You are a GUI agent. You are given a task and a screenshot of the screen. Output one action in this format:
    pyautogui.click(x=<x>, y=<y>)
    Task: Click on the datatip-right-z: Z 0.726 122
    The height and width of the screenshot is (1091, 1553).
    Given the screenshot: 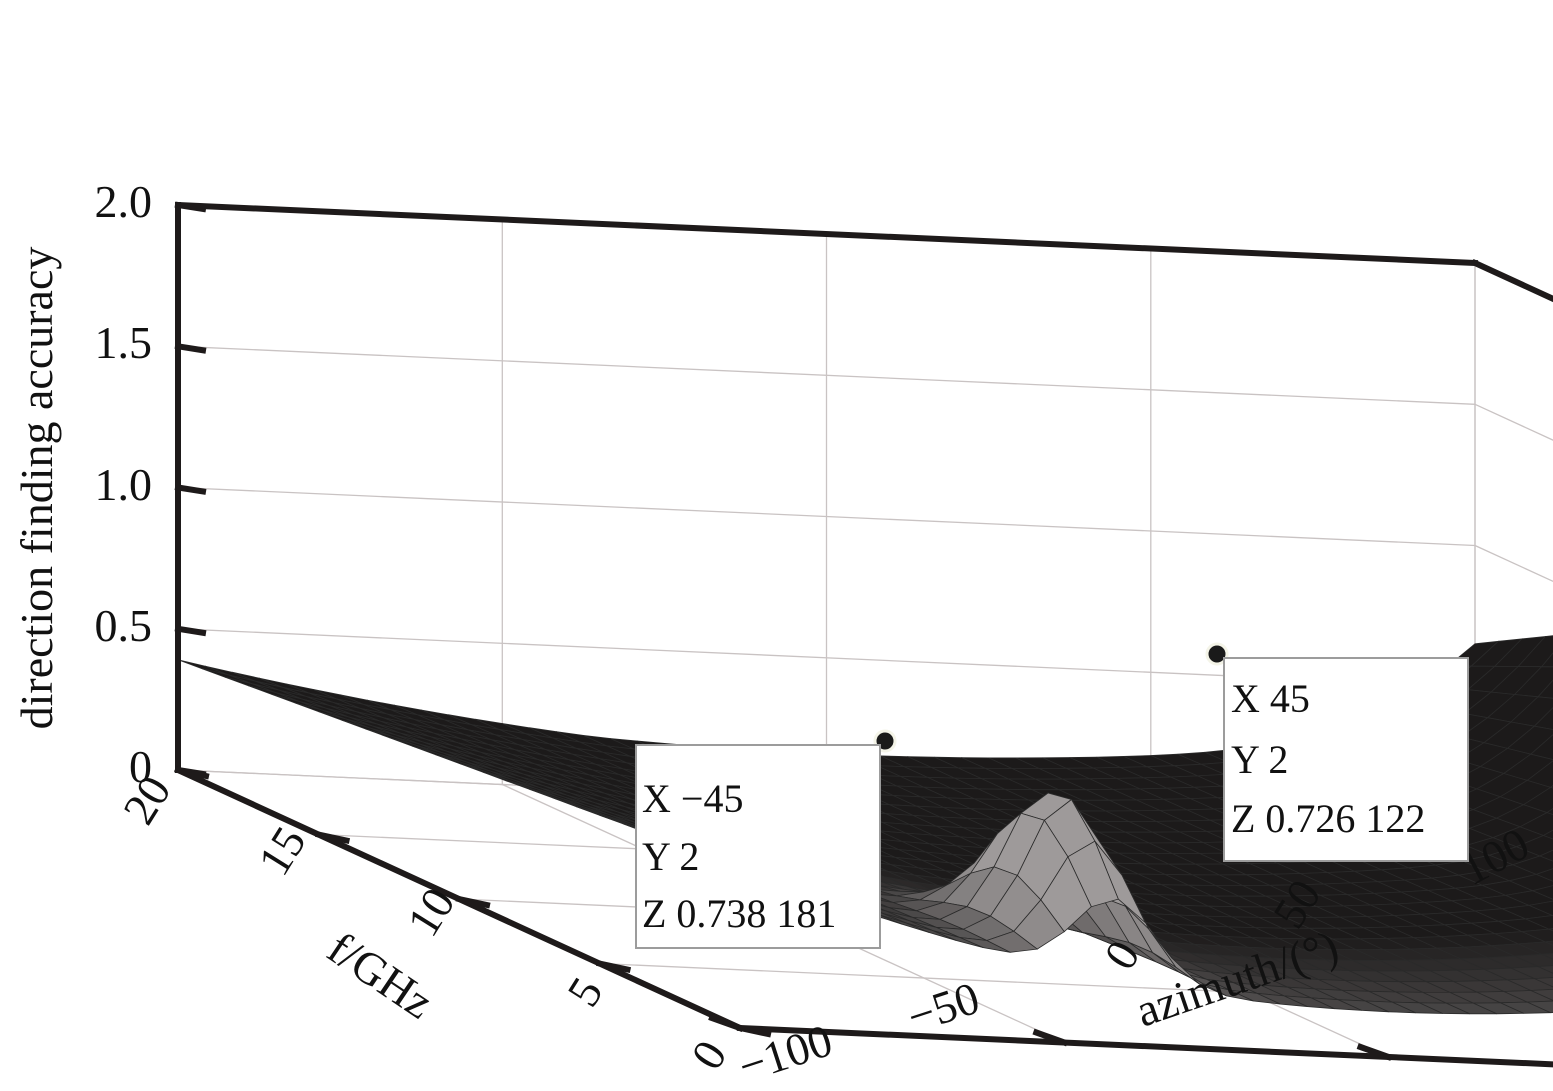 What is the action you would take?
    pyautogui.click(x=1328, y=818)
    